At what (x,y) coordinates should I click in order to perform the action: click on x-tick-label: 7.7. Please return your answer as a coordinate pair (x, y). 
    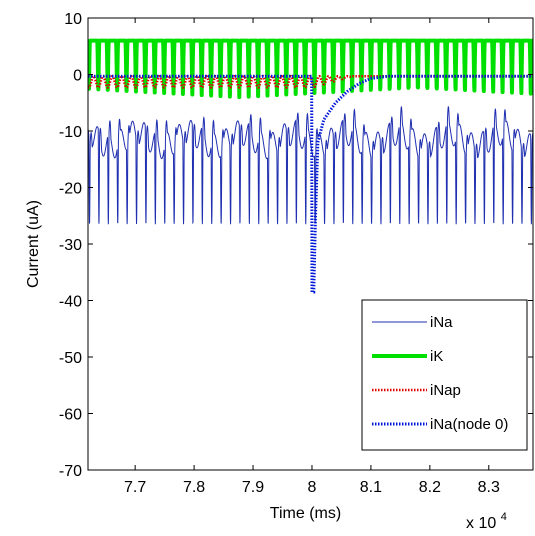
    Looking at the image, I should click on (135, 487).